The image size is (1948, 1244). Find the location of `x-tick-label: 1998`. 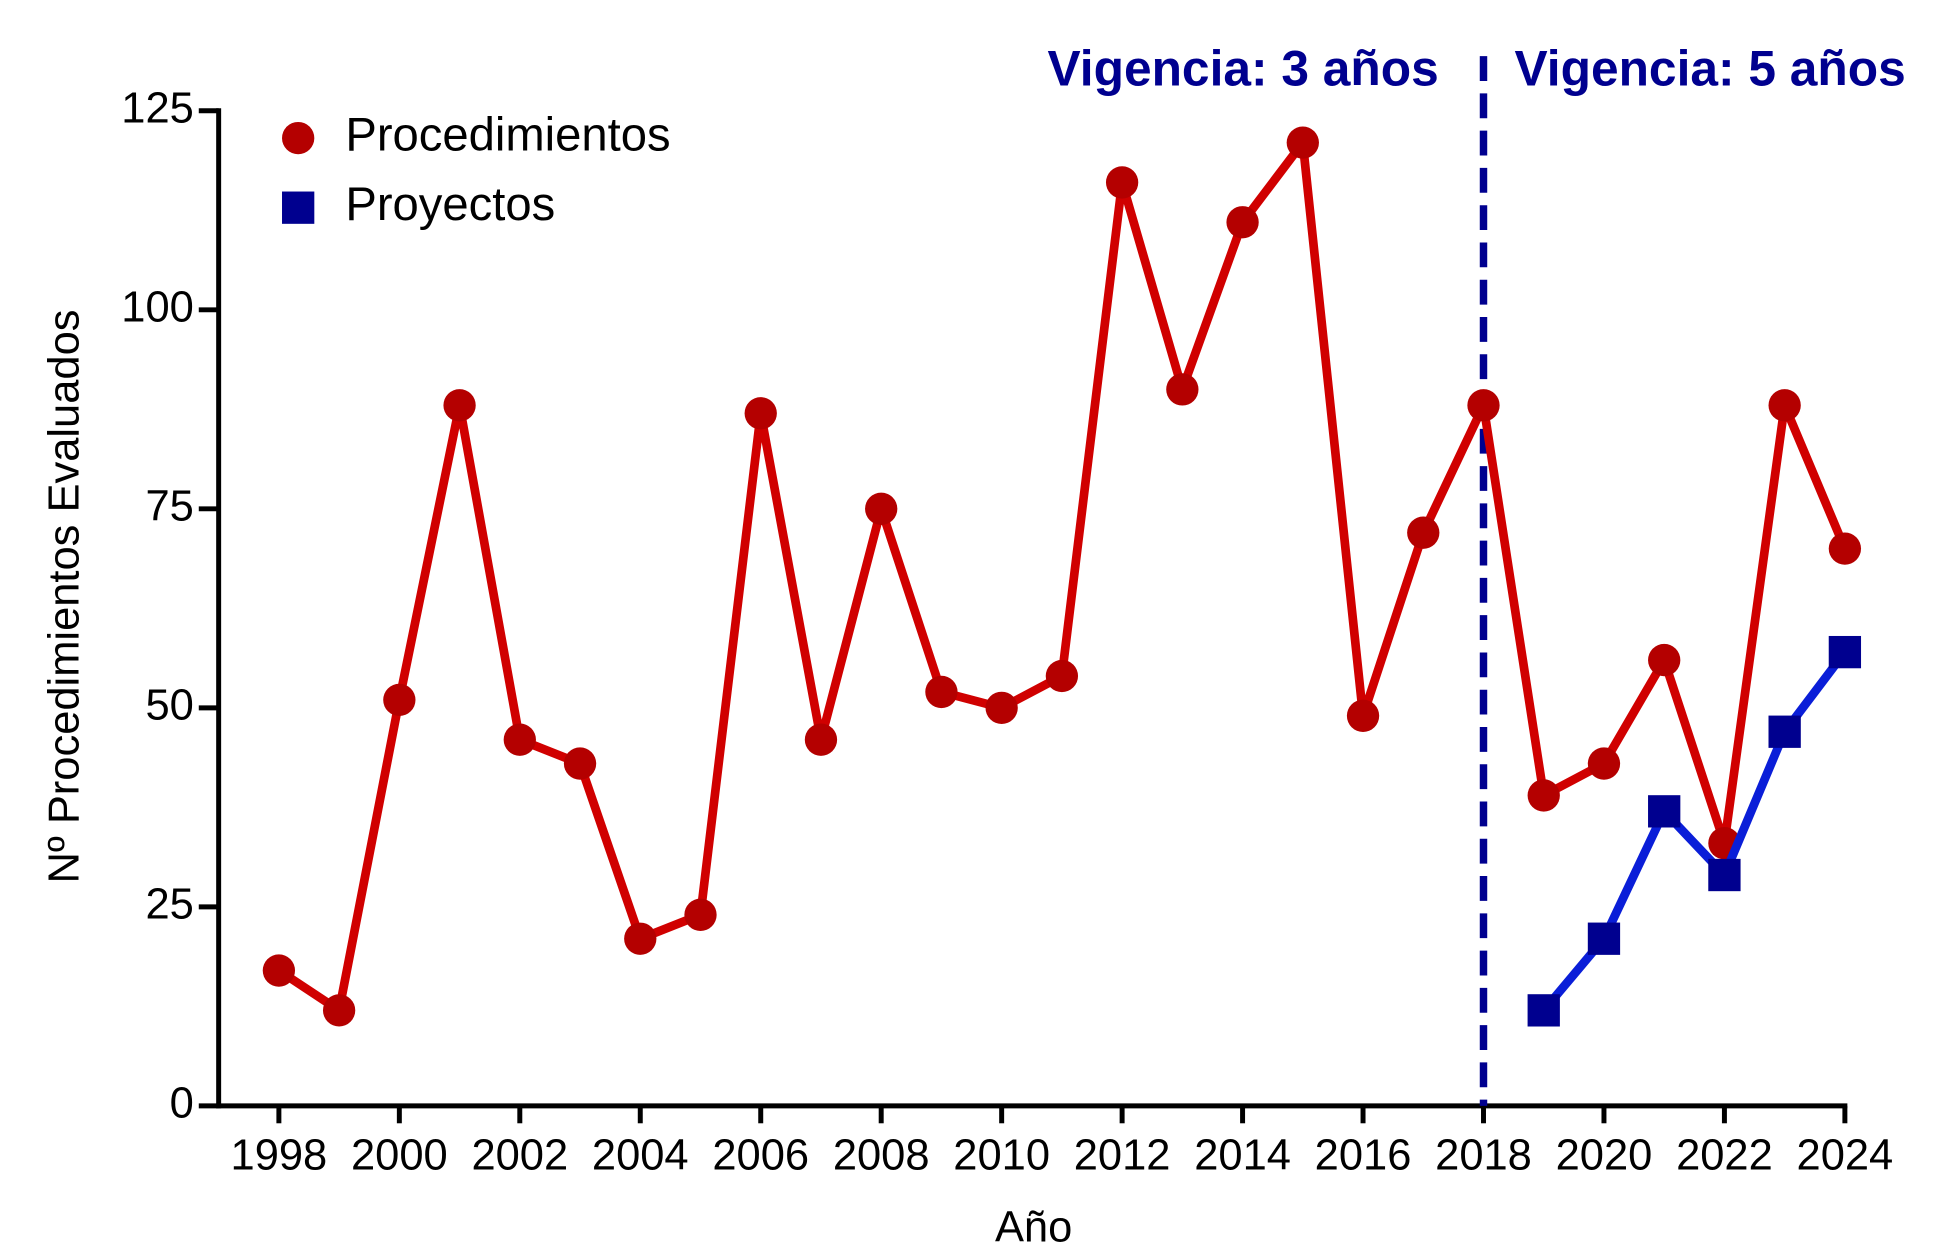

x-tick-label: 1998 is located at coordinates (279, 1156).